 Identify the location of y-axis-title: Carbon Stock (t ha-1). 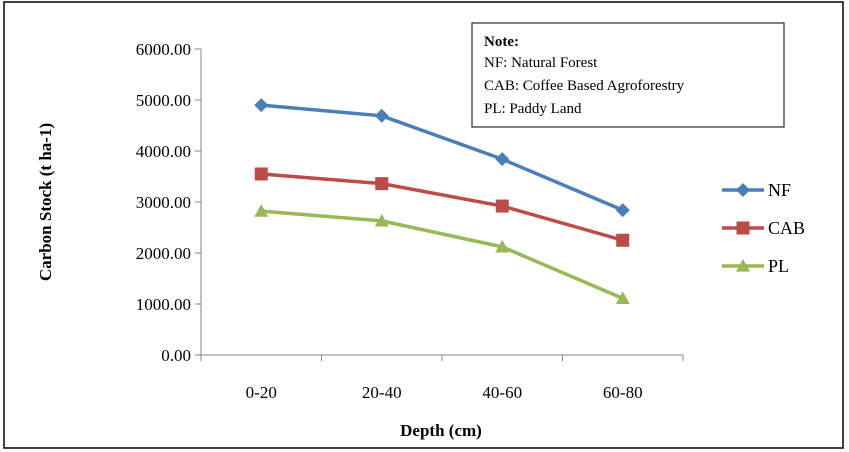
(45, 202).